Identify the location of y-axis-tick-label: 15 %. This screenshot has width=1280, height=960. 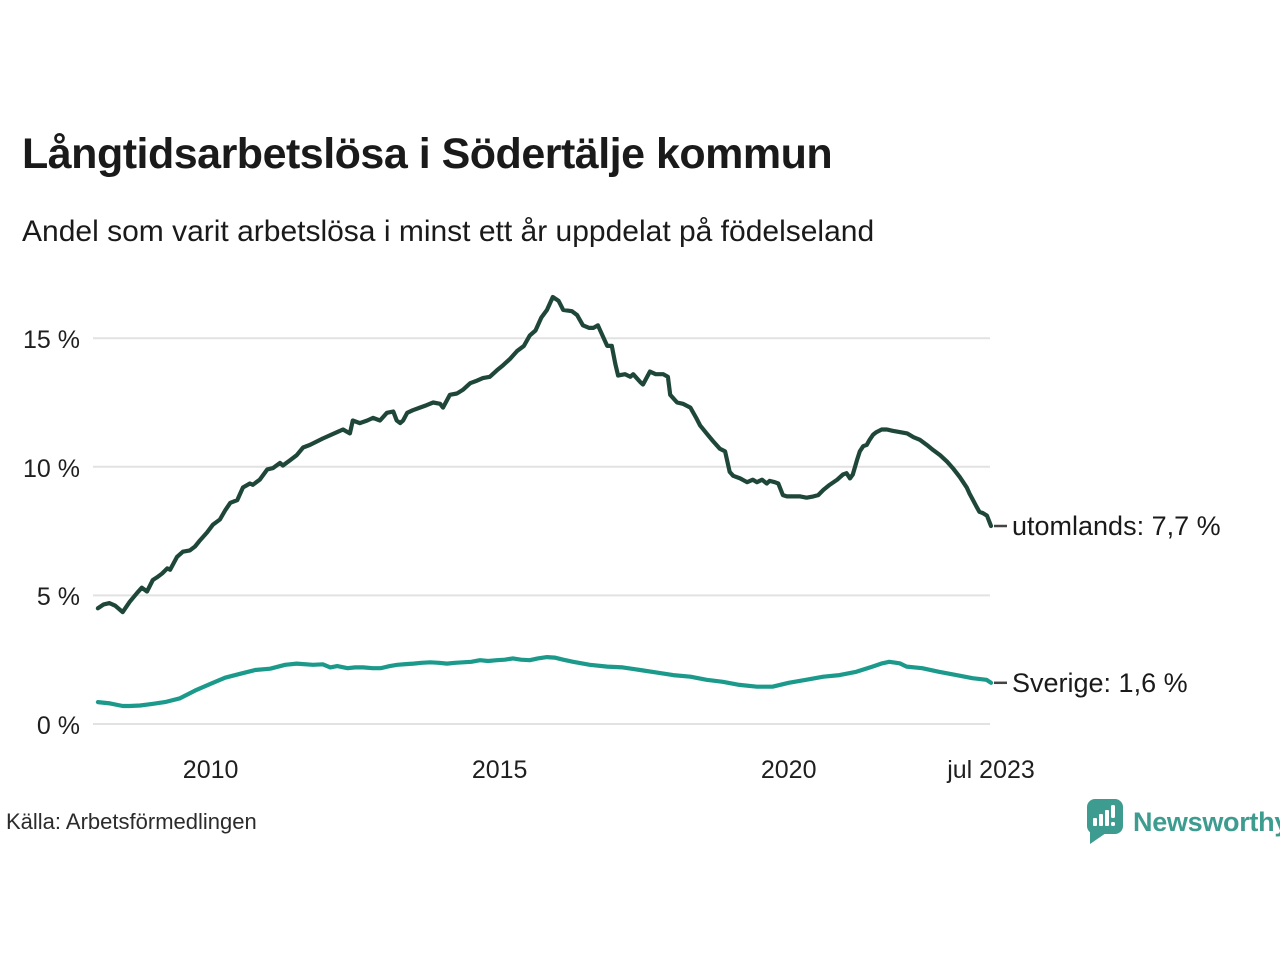
(51, 340).